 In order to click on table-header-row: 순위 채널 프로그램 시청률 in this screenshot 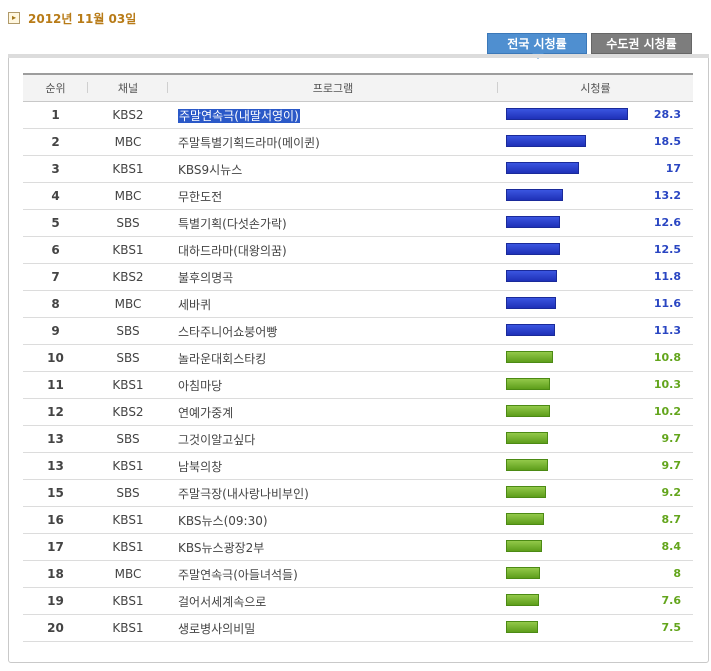, I will do `click(358, 87)`.